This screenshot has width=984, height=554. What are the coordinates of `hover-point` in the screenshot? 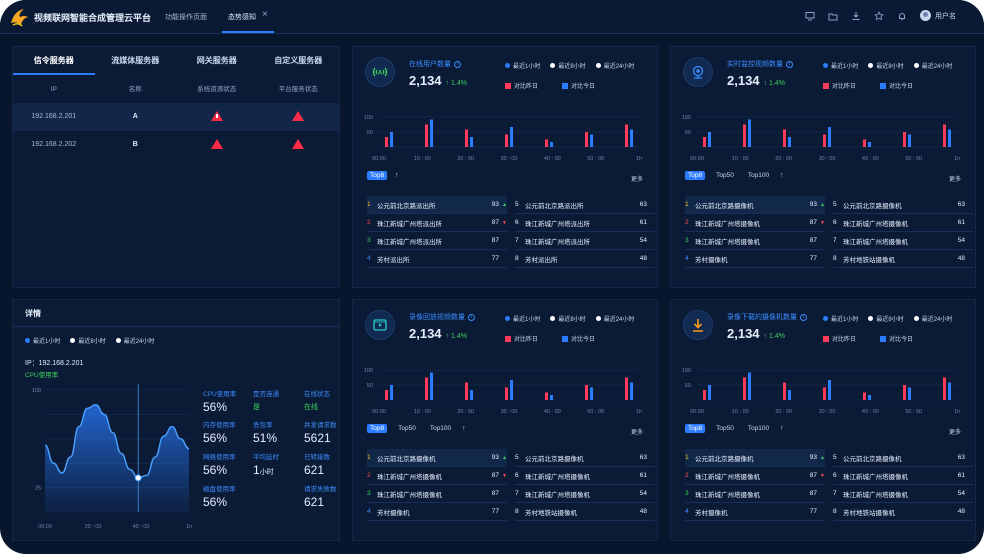 It's located at (138, 478).